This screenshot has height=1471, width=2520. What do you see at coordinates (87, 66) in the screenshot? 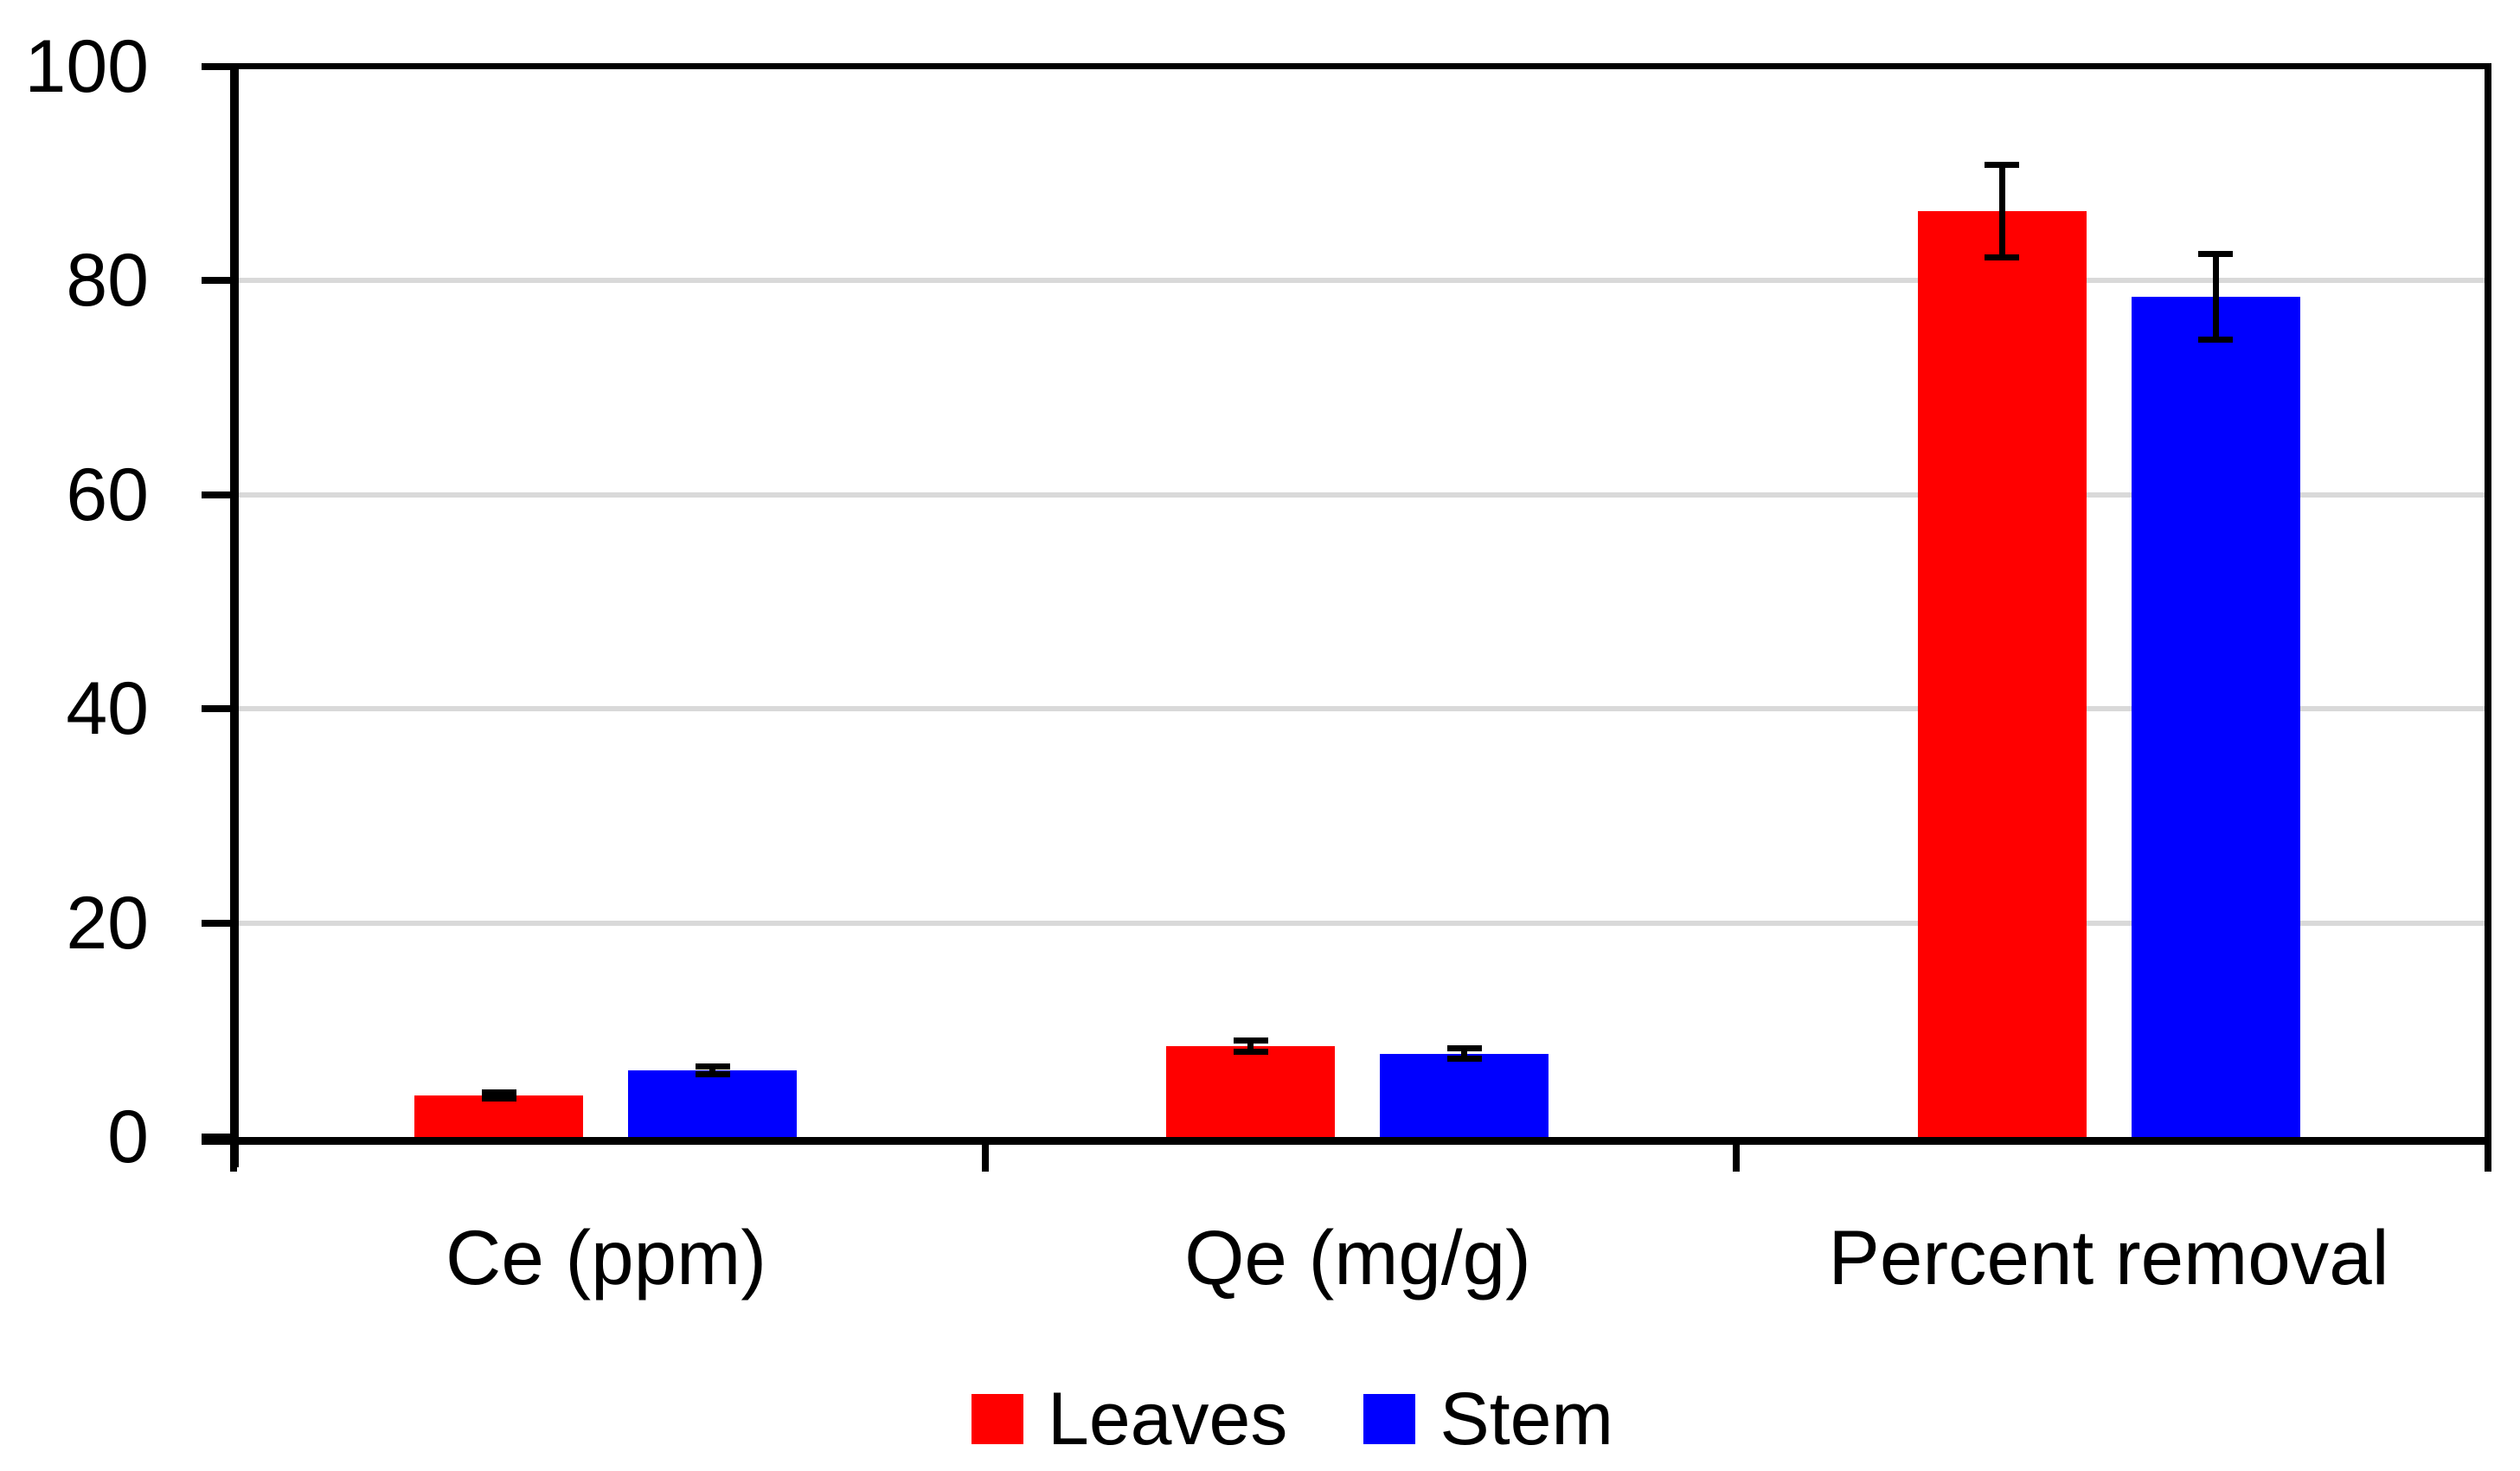
I see `y-tick-label-100: 100` at bounding box center [87, 66].